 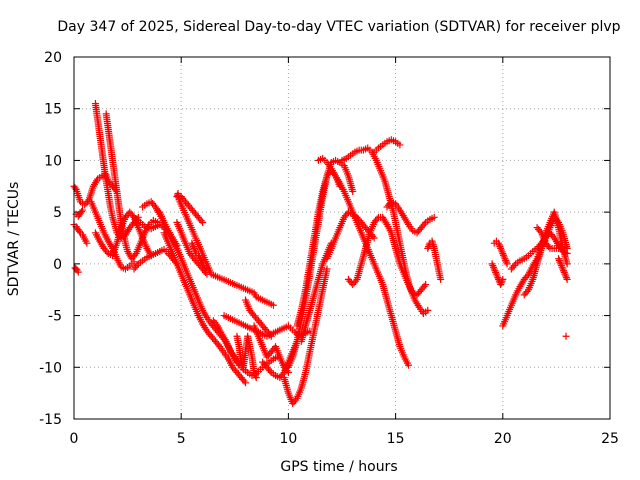 I want to click on x-tick-label: 20, so click(x=503, y=439).